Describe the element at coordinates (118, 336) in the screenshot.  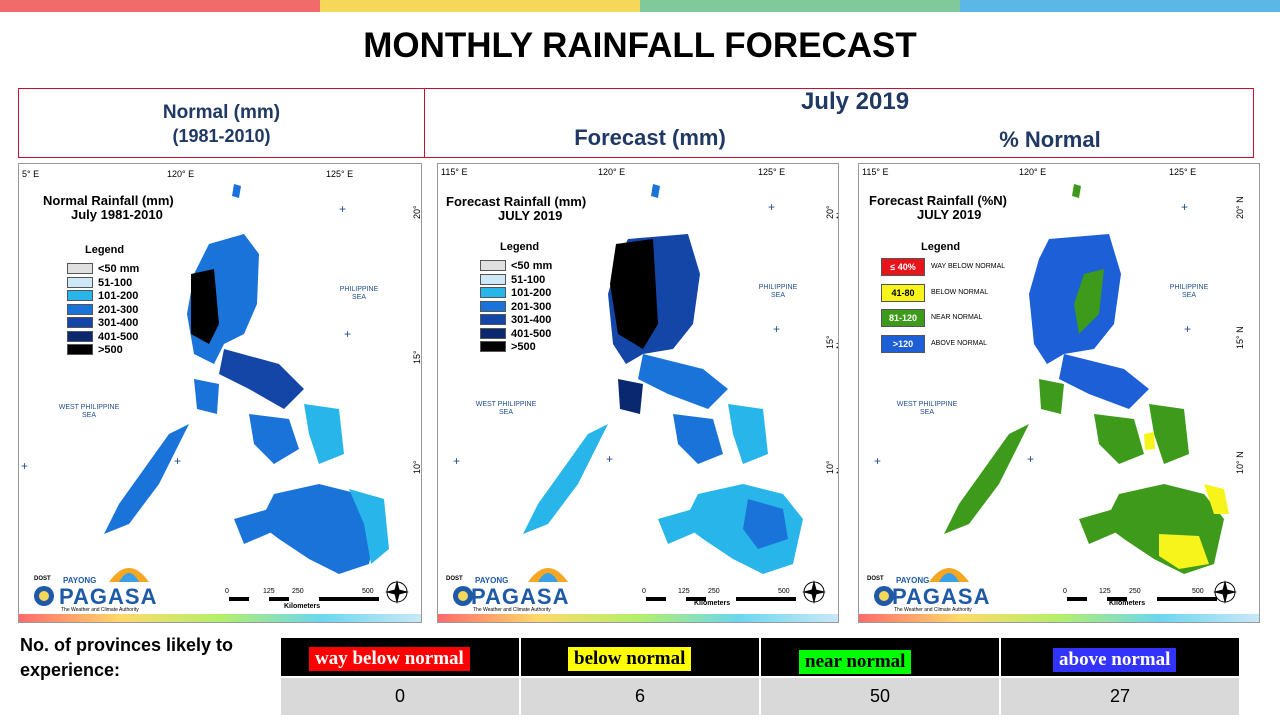
I see `legend-label: 401-500` at that location.